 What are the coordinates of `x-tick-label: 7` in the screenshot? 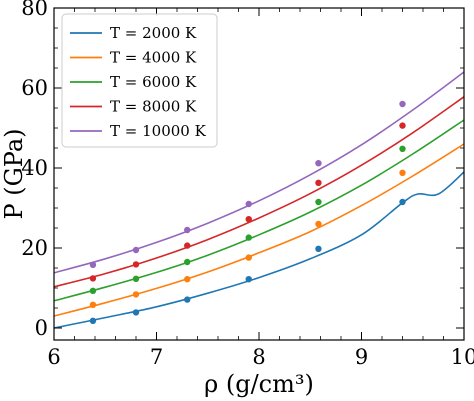 It's located at (156, 357).